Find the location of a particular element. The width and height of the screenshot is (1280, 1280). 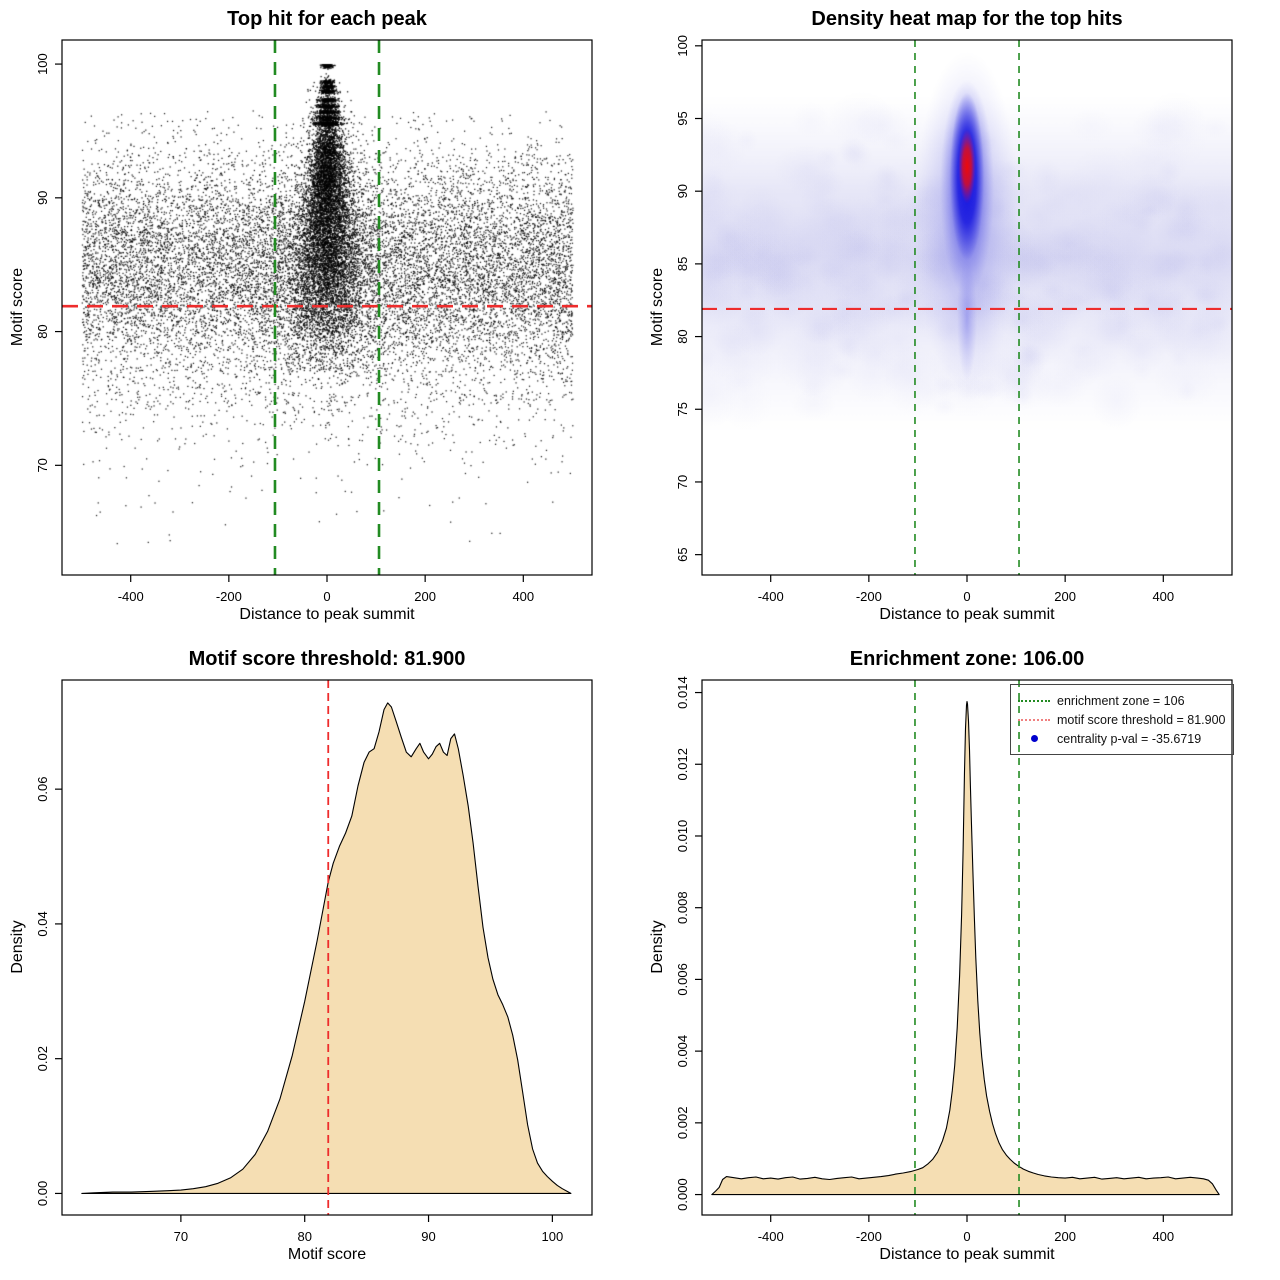

svg-text: 0.04 is located at coordinates (42, 923).